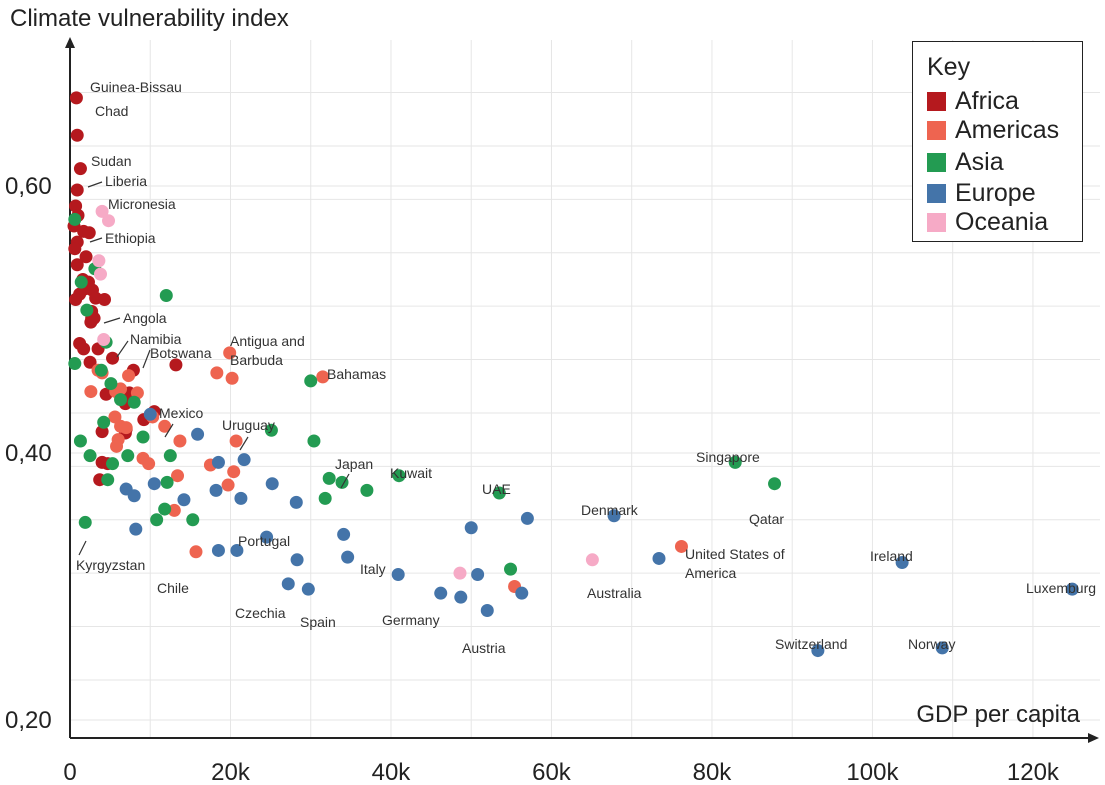  Describe the element at coordinates (610, 510) in the screenshot. I see `annotation-denmark: Denmark` at that location.